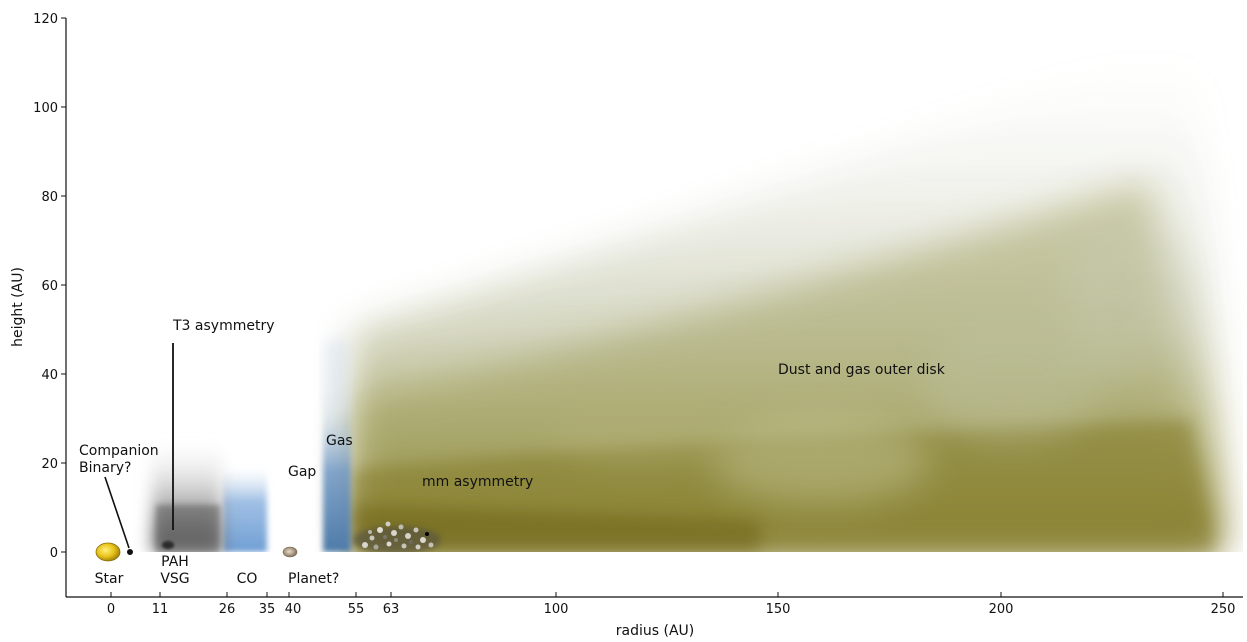  Describe the element at coordinates (245, 510) in the screenshot. I see `co-region` at that location.